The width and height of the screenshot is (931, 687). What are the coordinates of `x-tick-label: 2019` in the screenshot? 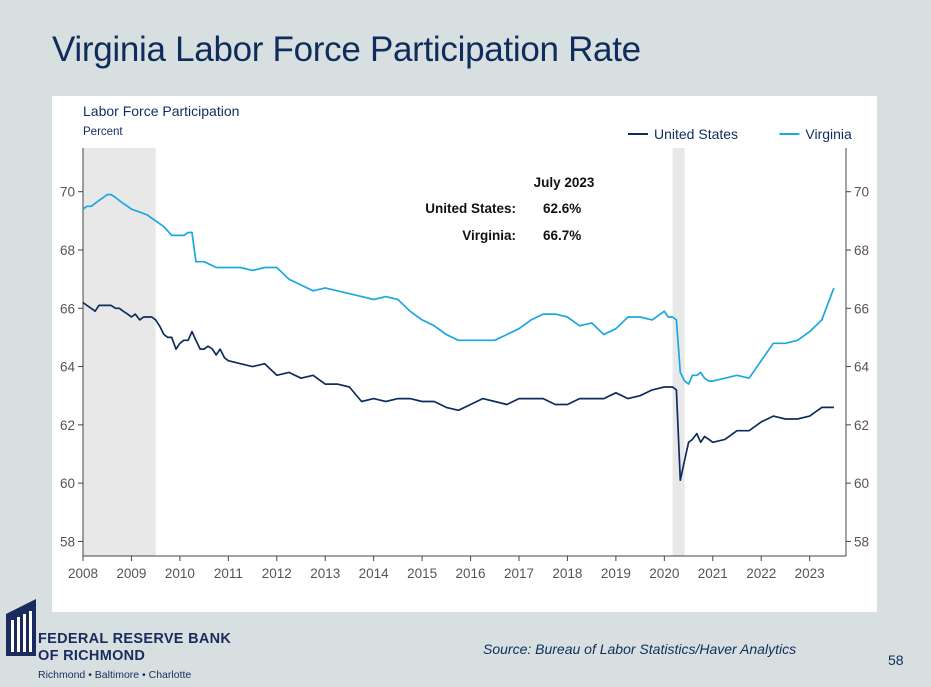 It's located at (616, 573).